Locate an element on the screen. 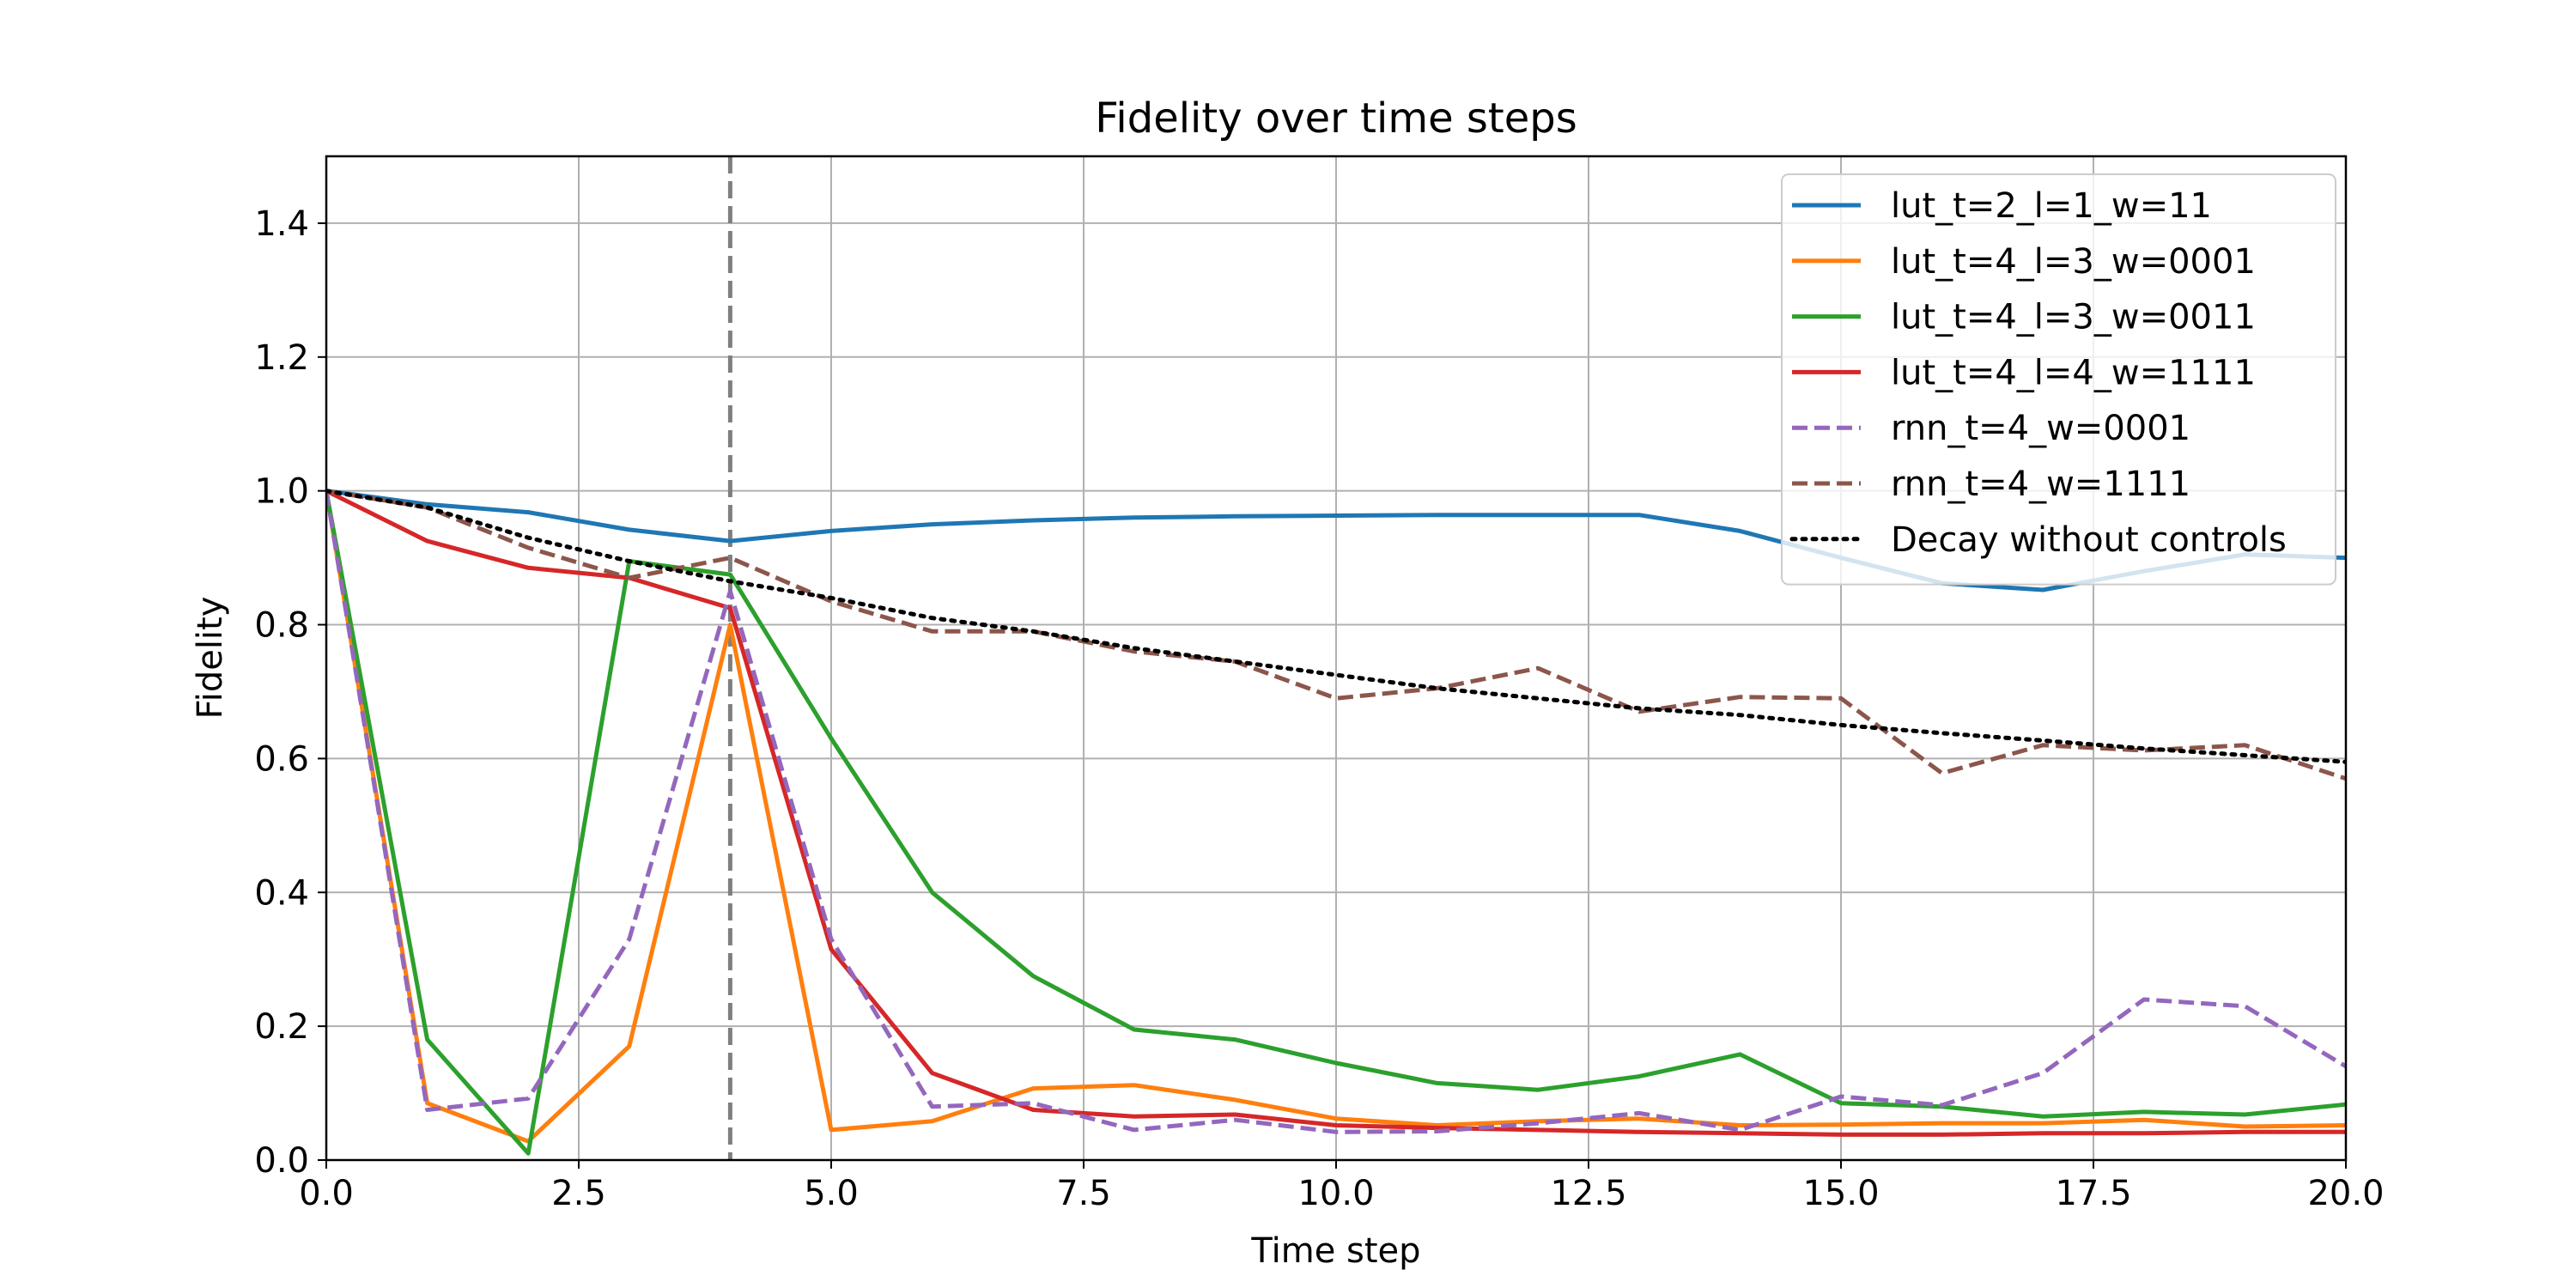  x-tick-label: 2.5 is located at coordinates (578, 1193).